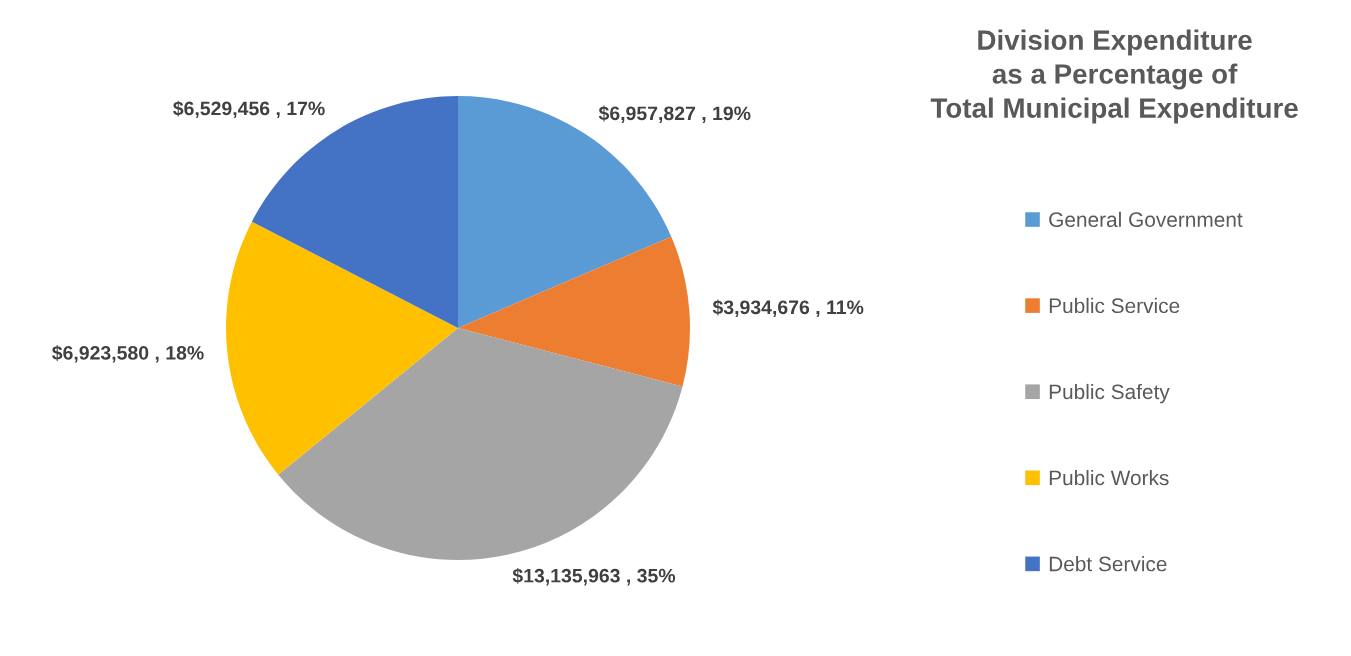 This screenshot has width=1351, height=656. I want to click on data-label: $6,529,456 , 17%, so click(249, 109).